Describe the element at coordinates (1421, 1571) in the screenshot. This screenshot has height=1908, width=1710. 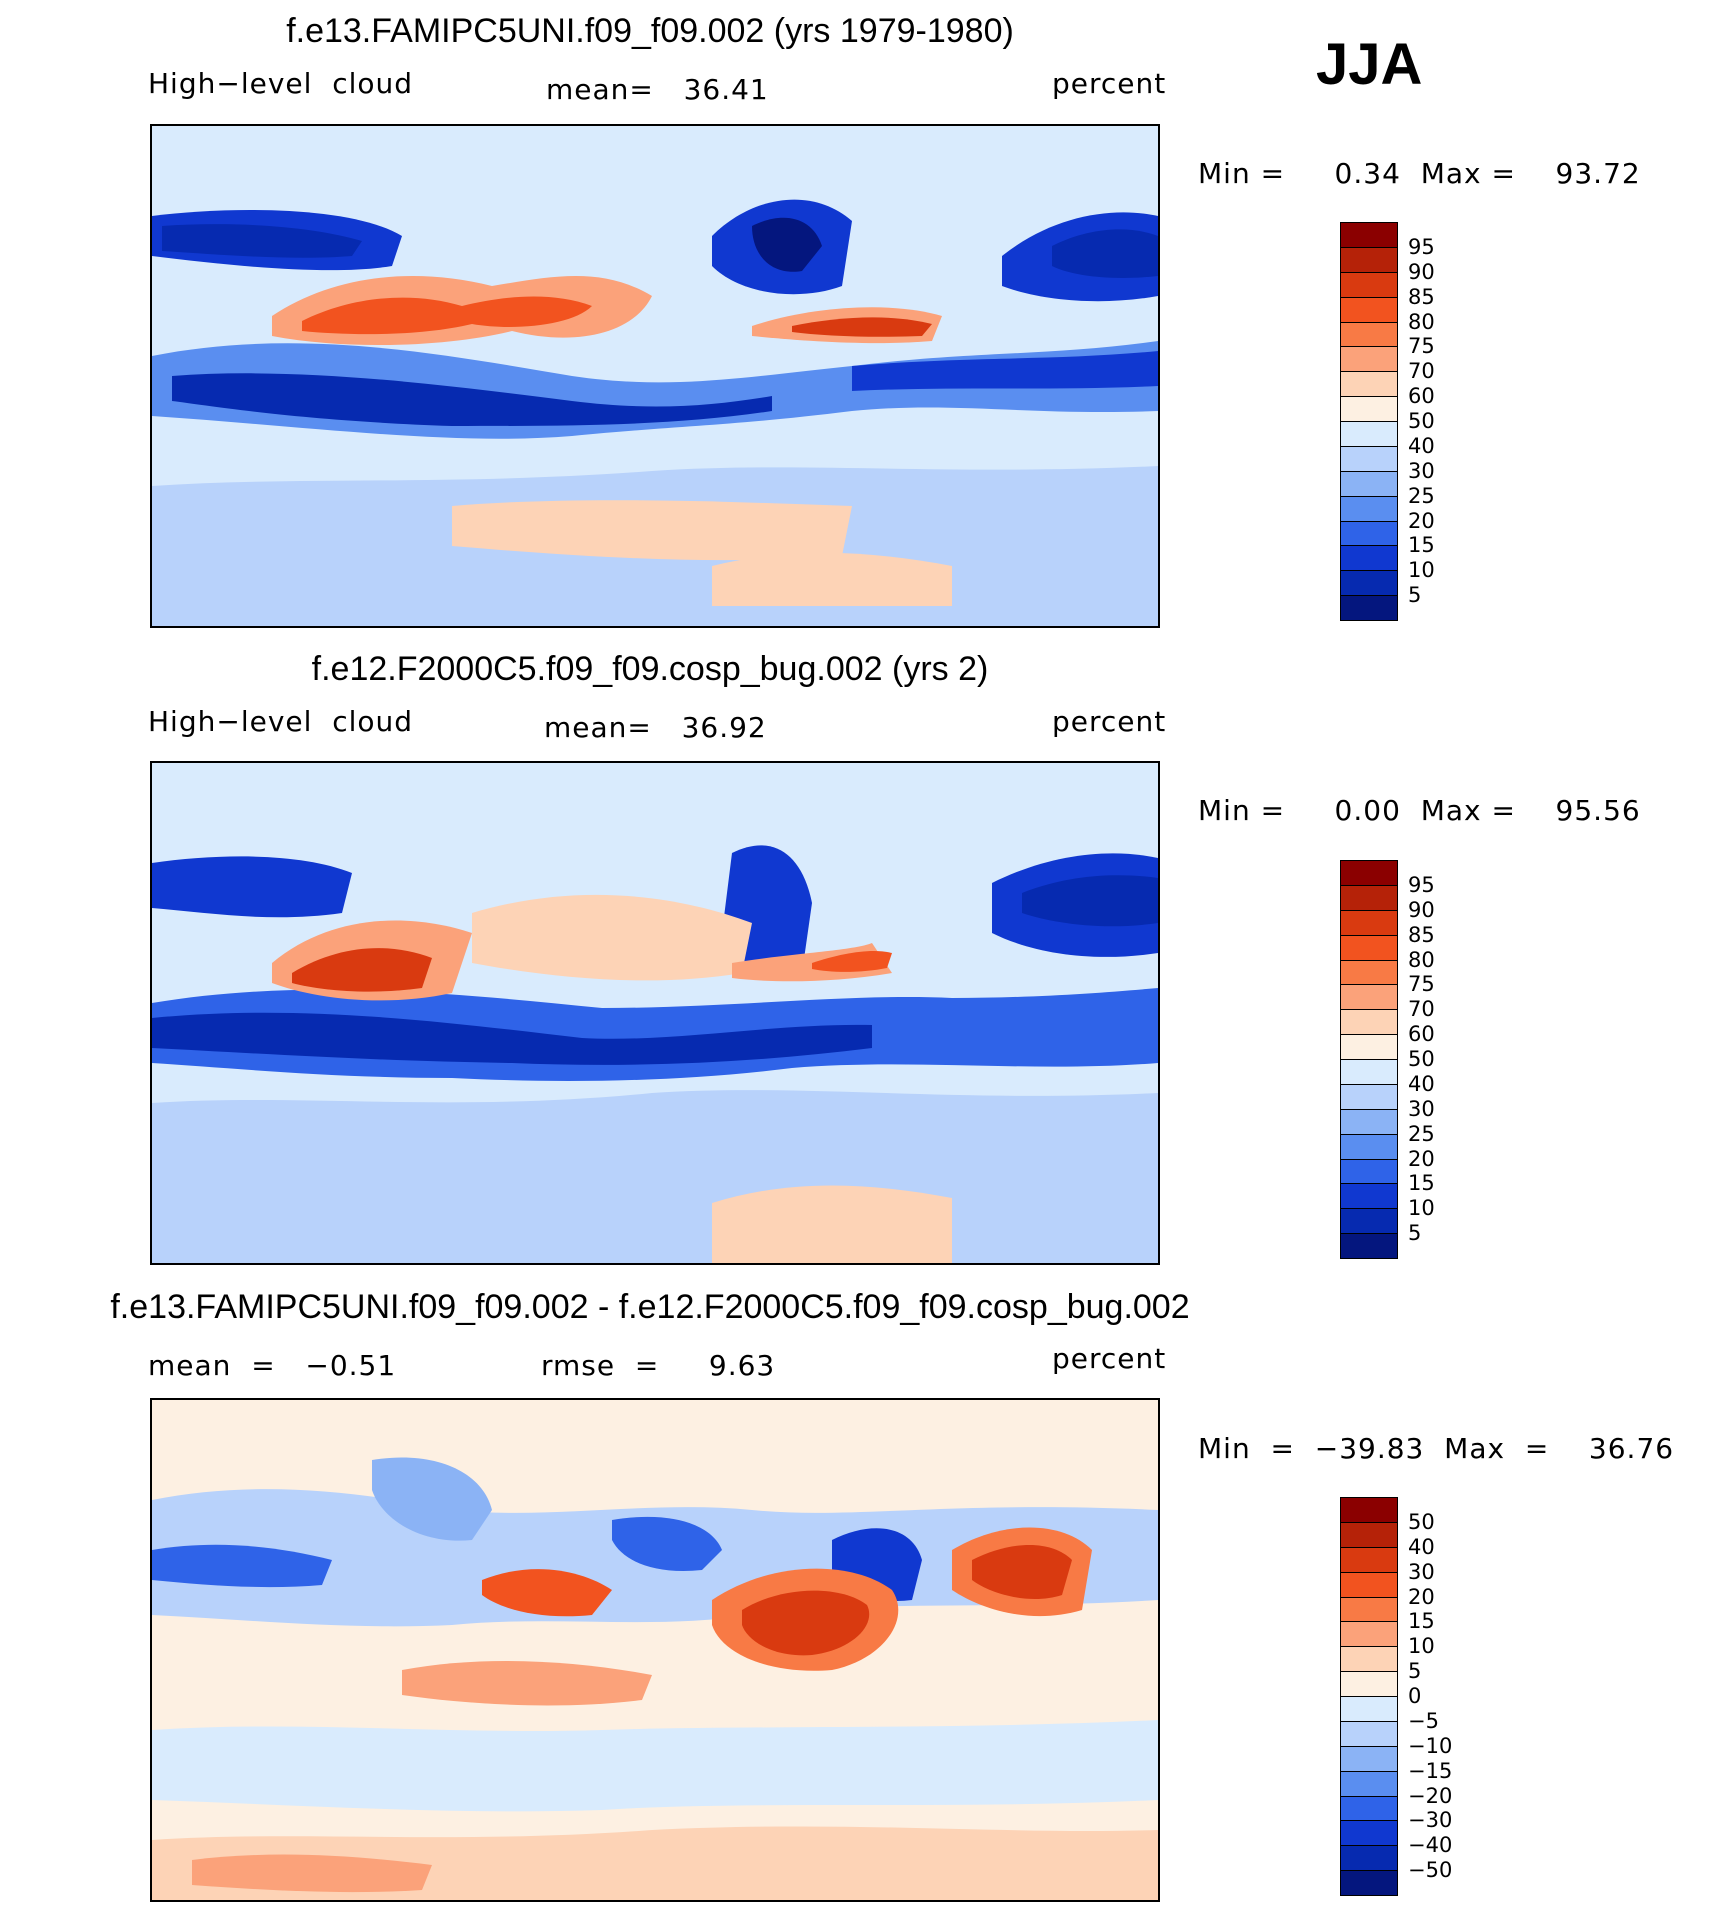
I see `panel-3-colorbar-tick-label: 30` at that location.